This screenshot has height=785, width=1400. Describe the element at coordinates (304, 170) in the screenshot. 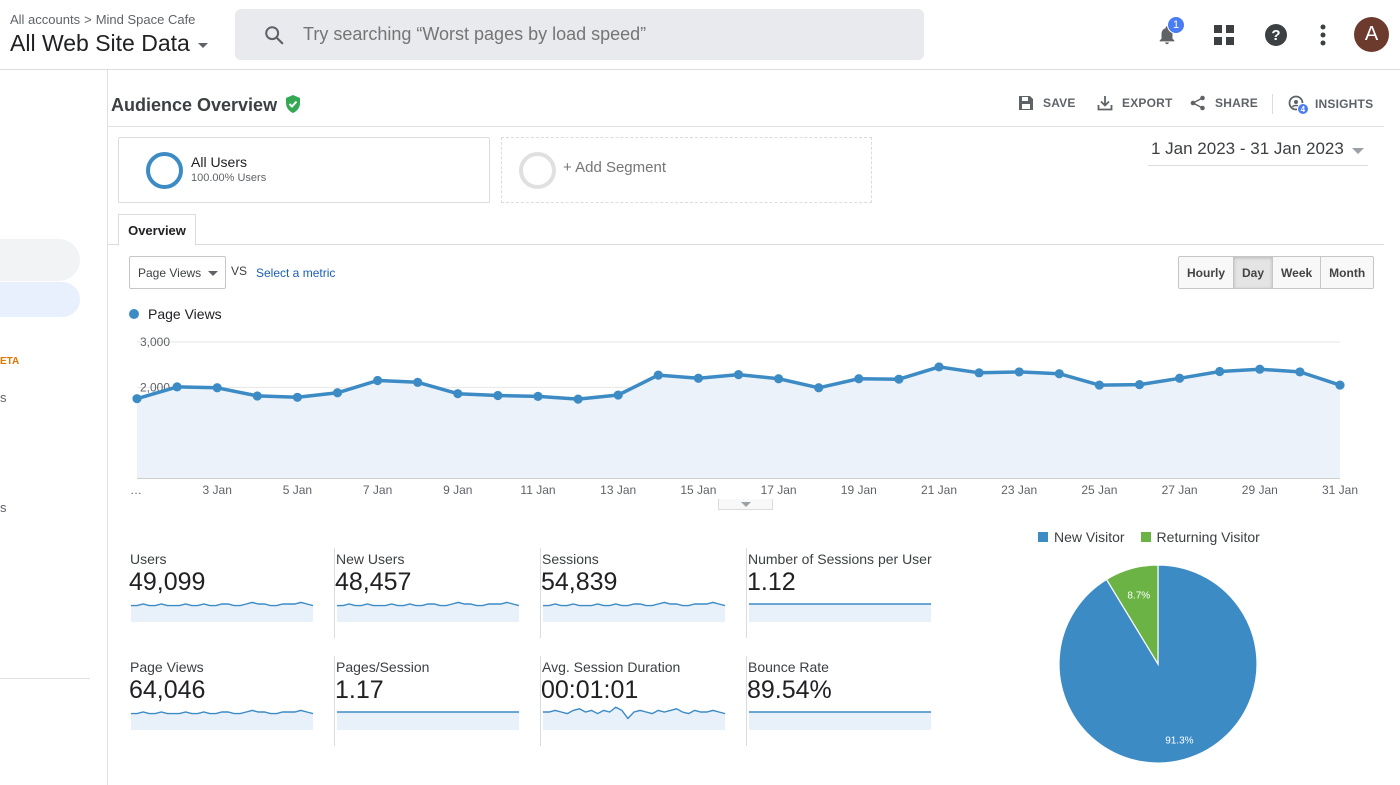

I see `segment-all-users: All Users 100.00% Users` at that location.